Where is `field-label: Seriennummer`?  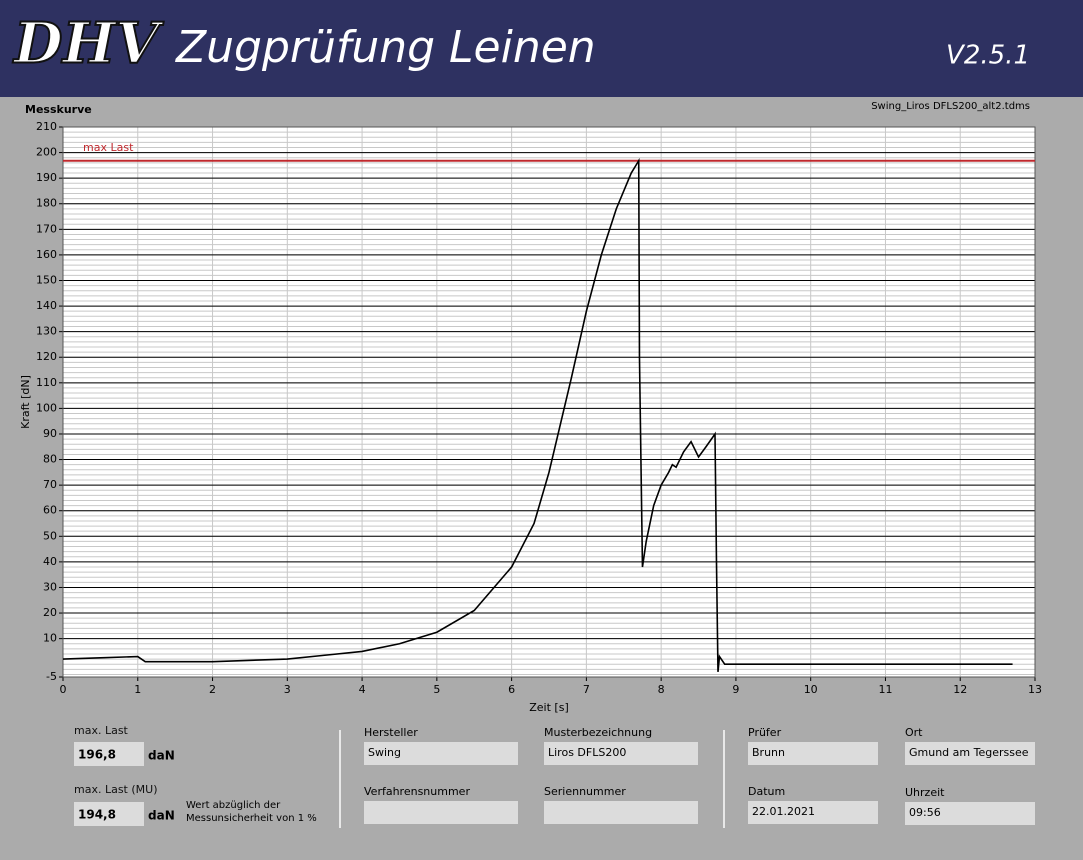
field-label: Seriennummer is located at coordinates (585, 791).